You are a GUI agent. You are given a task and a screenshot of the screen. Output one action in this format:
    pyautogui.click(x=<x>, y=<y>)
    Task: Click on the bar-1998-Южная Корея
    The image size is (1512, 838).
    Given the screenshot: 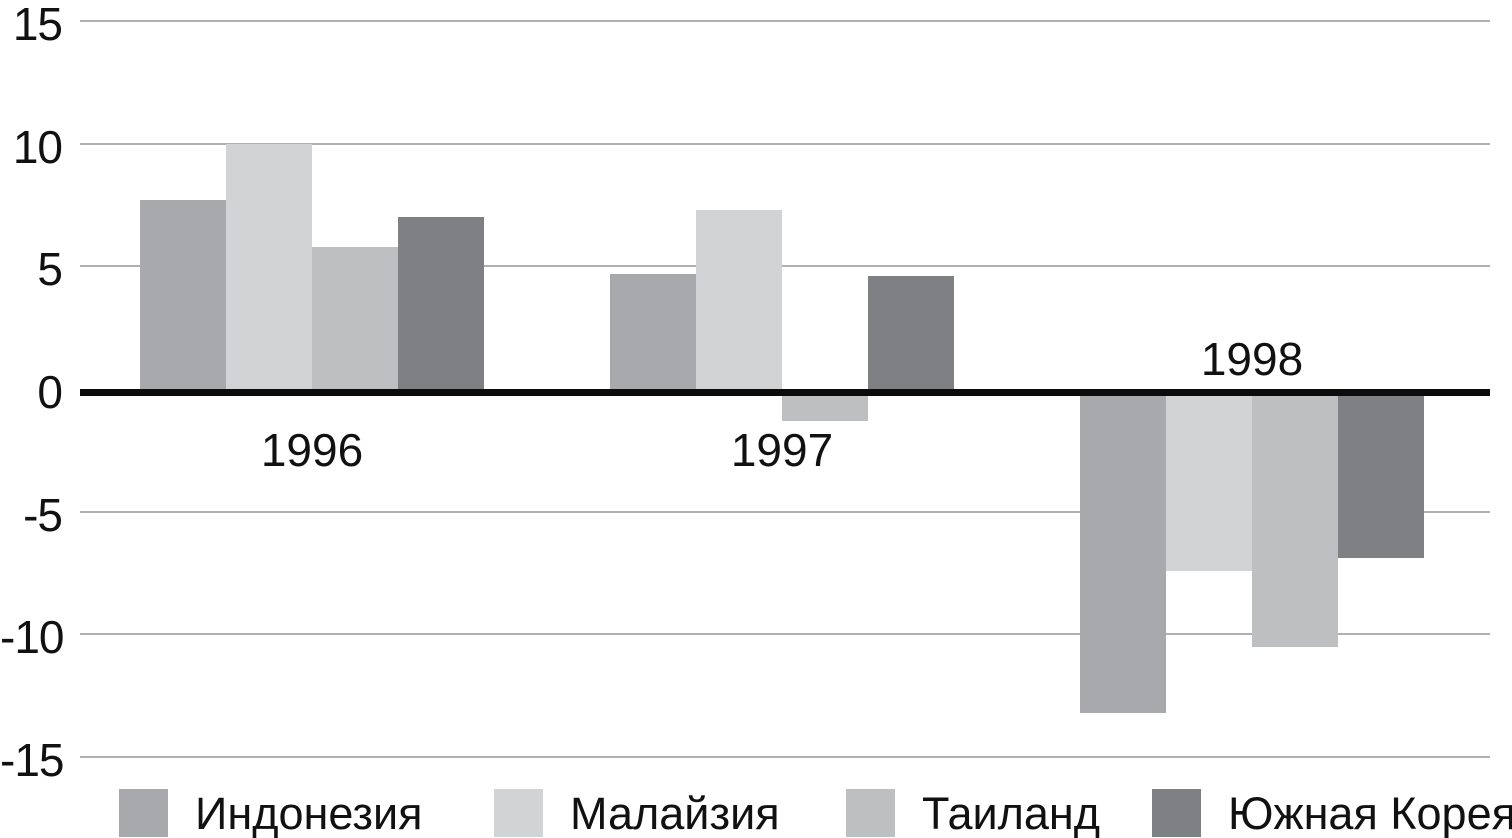 What is the action you would take?
    pyautogui.click(x=1381, y=473)
    